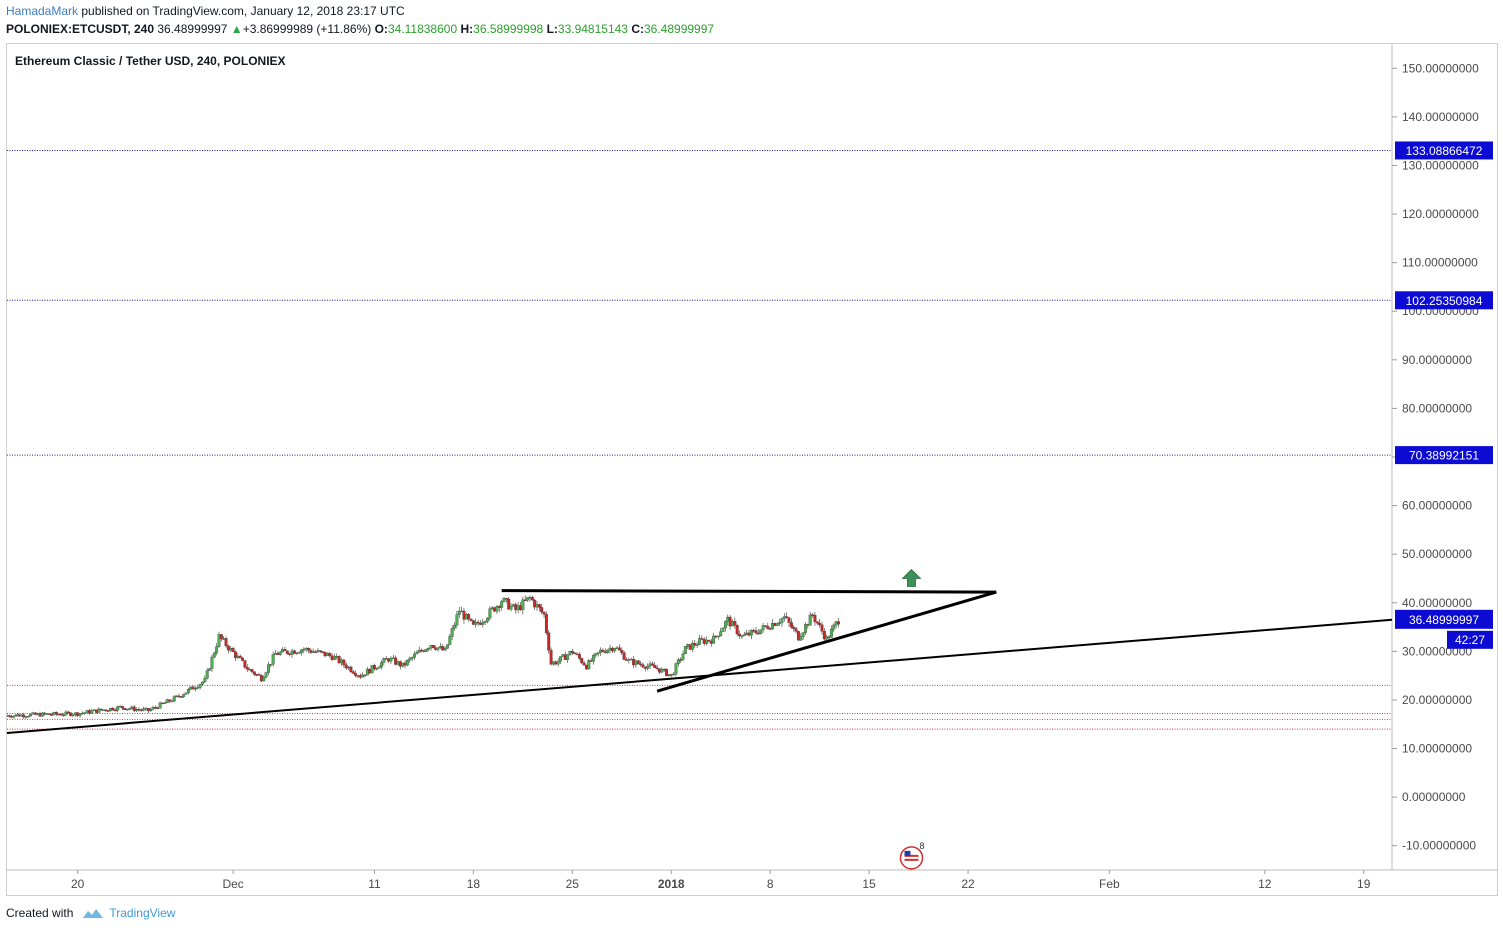 The image size is (1503, 931). I want to click on y-tick-label: 40.00000000, so click(1437, 603).